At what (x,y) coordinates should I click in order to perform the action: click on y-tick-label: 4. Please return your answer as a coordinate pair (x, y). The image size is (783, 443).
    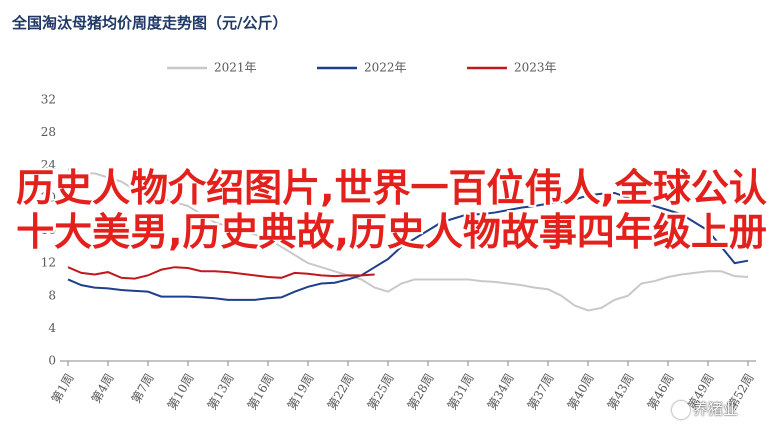
    Looking at the image, I should click on (52, 328).